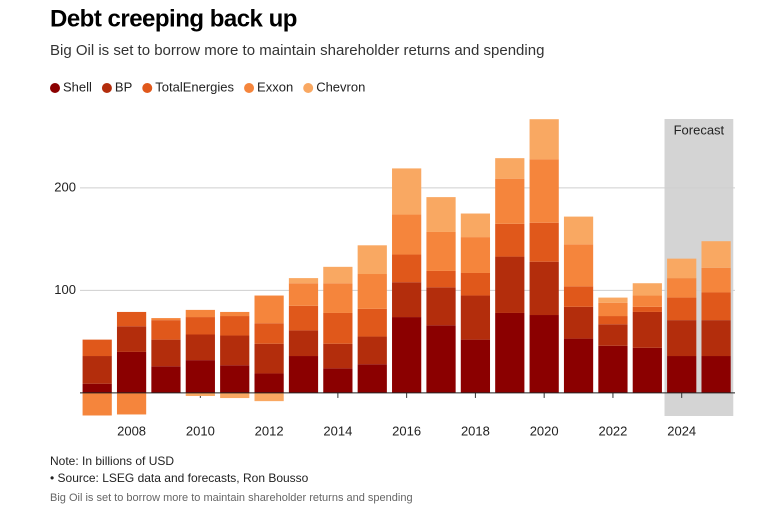  I want to click on x-tick-label: 2022, so click(612, 430).